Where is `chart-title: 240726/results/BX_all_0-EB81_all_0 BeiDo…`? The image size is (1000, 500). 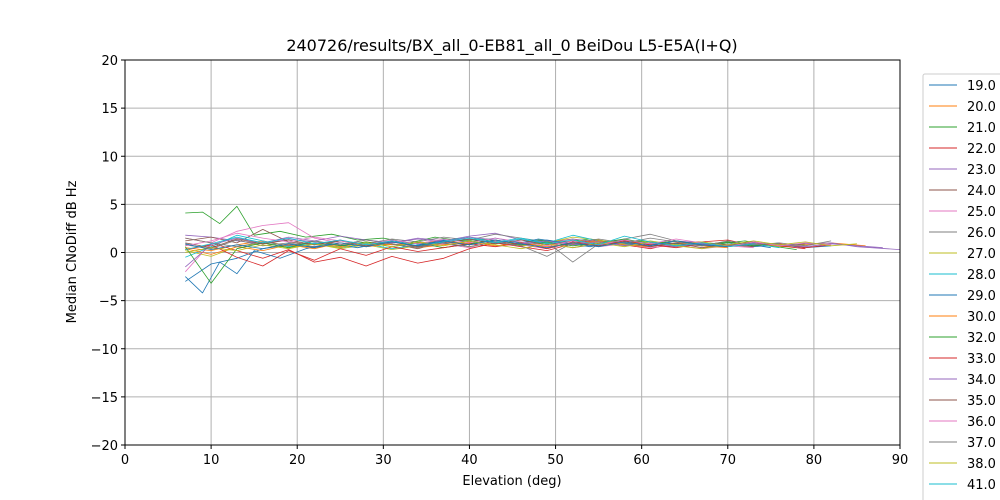
chart-title: 240726/results/BX_all_0-EB81_all_0 BeiDo… is located at coordinates (511, 46).